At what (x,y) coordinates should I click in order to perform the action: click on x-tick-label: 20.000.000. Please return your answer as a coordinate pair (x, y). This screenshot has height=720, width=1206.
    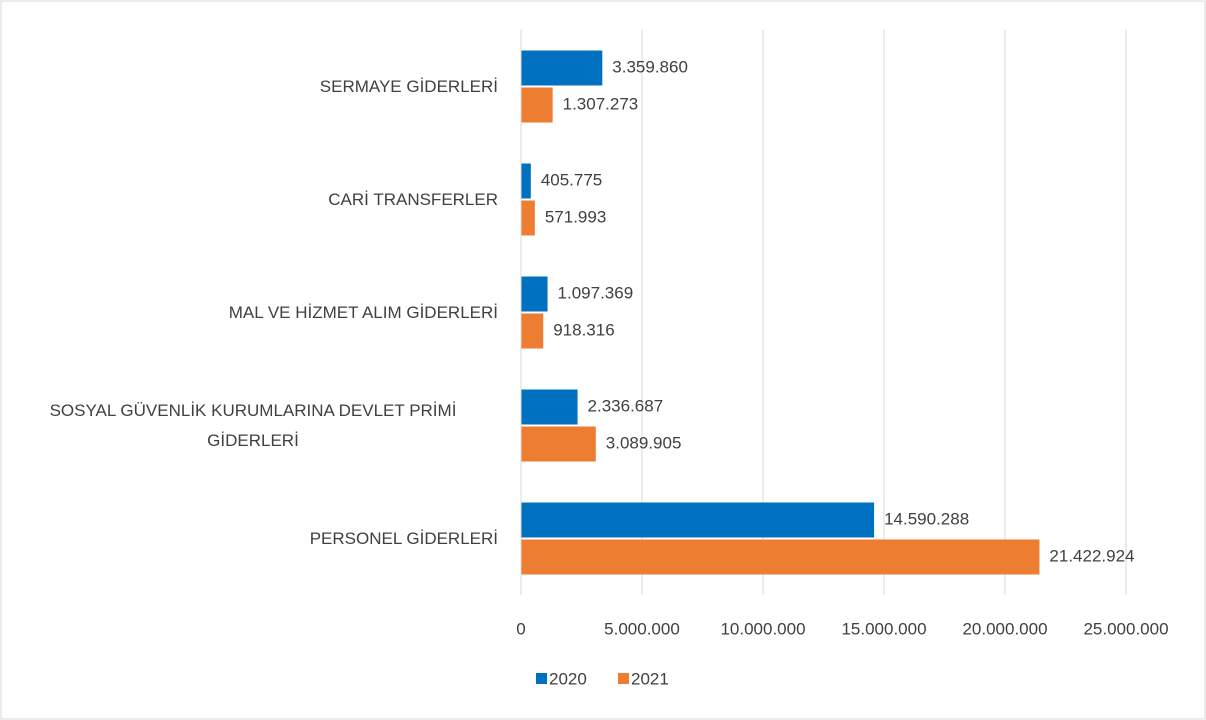
    Looking at the image, I should click on (1004, 628).